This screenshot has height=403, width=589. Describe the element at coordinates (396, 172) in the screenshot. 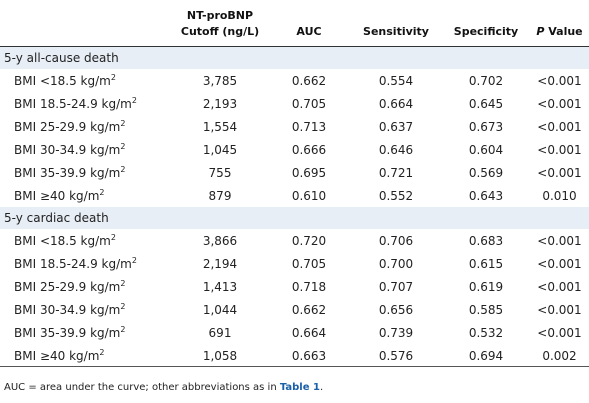

I see `sensitivity-cell: 0.721` at that location.